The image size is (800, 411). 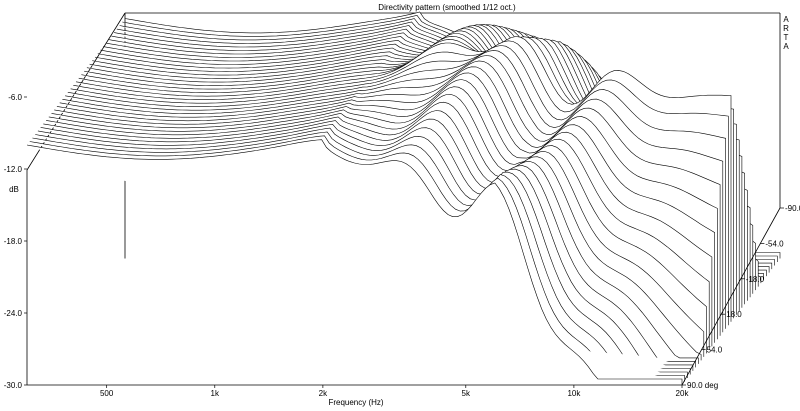 I want to click on x-tick-label: 10k, so click(x=574, y=393).